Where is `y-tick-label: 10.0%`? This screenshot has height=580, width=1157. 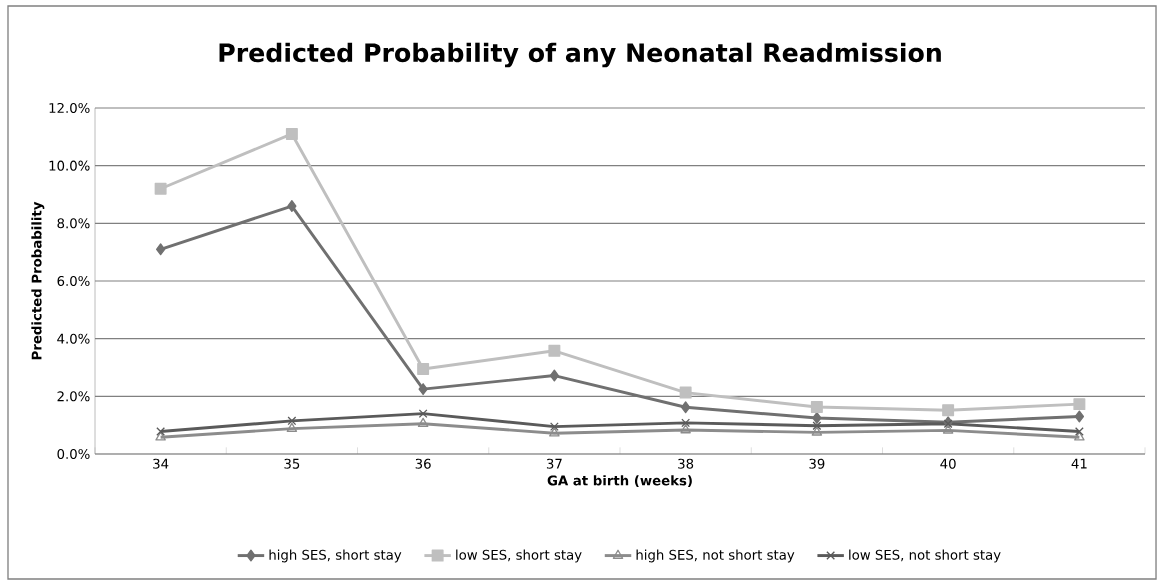 y-tick-label: 10.0% is located at coordinates (69, 165).